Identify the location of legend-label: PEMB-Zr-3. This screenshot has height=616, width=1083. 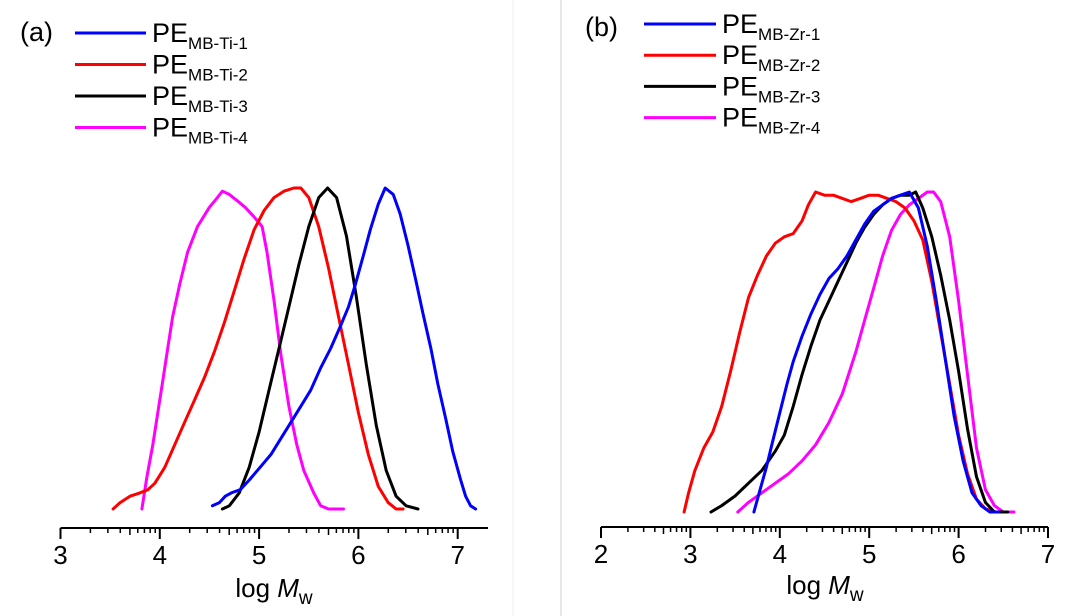
(771, 88).